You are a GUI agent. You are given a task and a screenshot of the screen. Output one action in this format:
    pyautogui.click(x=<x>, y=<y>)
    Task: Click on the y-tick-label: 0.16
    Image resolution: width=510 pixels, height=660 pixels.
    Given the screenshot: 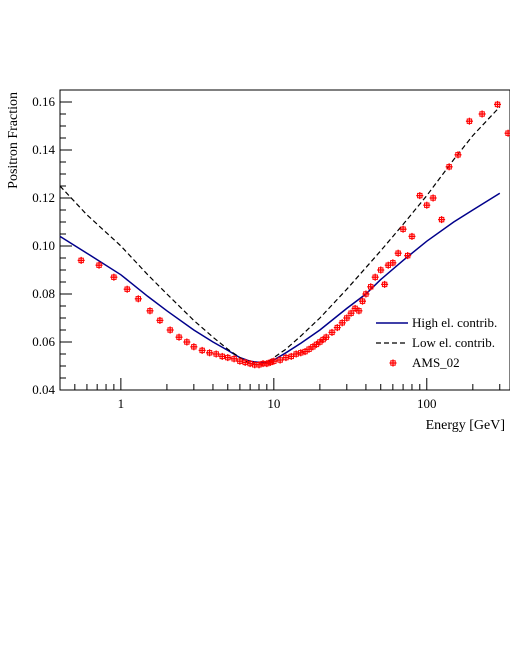 What is the action you would take?
    pyautogui.click(x=43, y=101)
    